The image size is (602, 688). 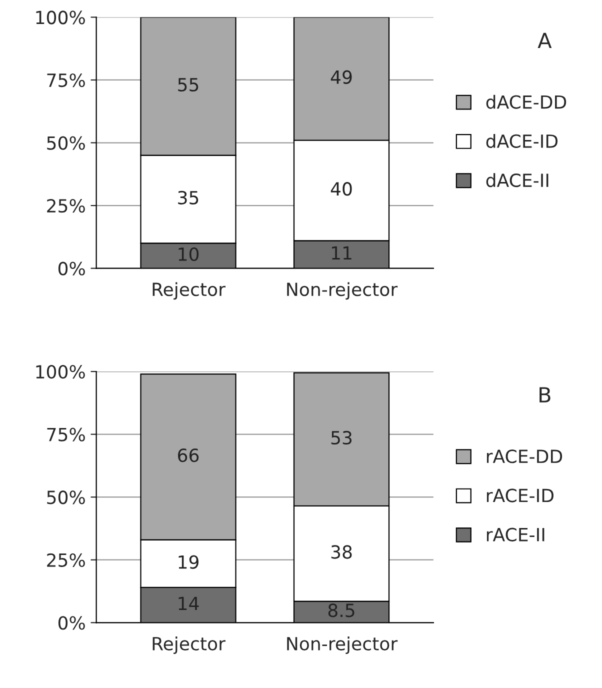 What do you see at coordinates (517, 180) in the screenshot?
I see `legend-label: dACE-II` at bounding box center [517, 180].